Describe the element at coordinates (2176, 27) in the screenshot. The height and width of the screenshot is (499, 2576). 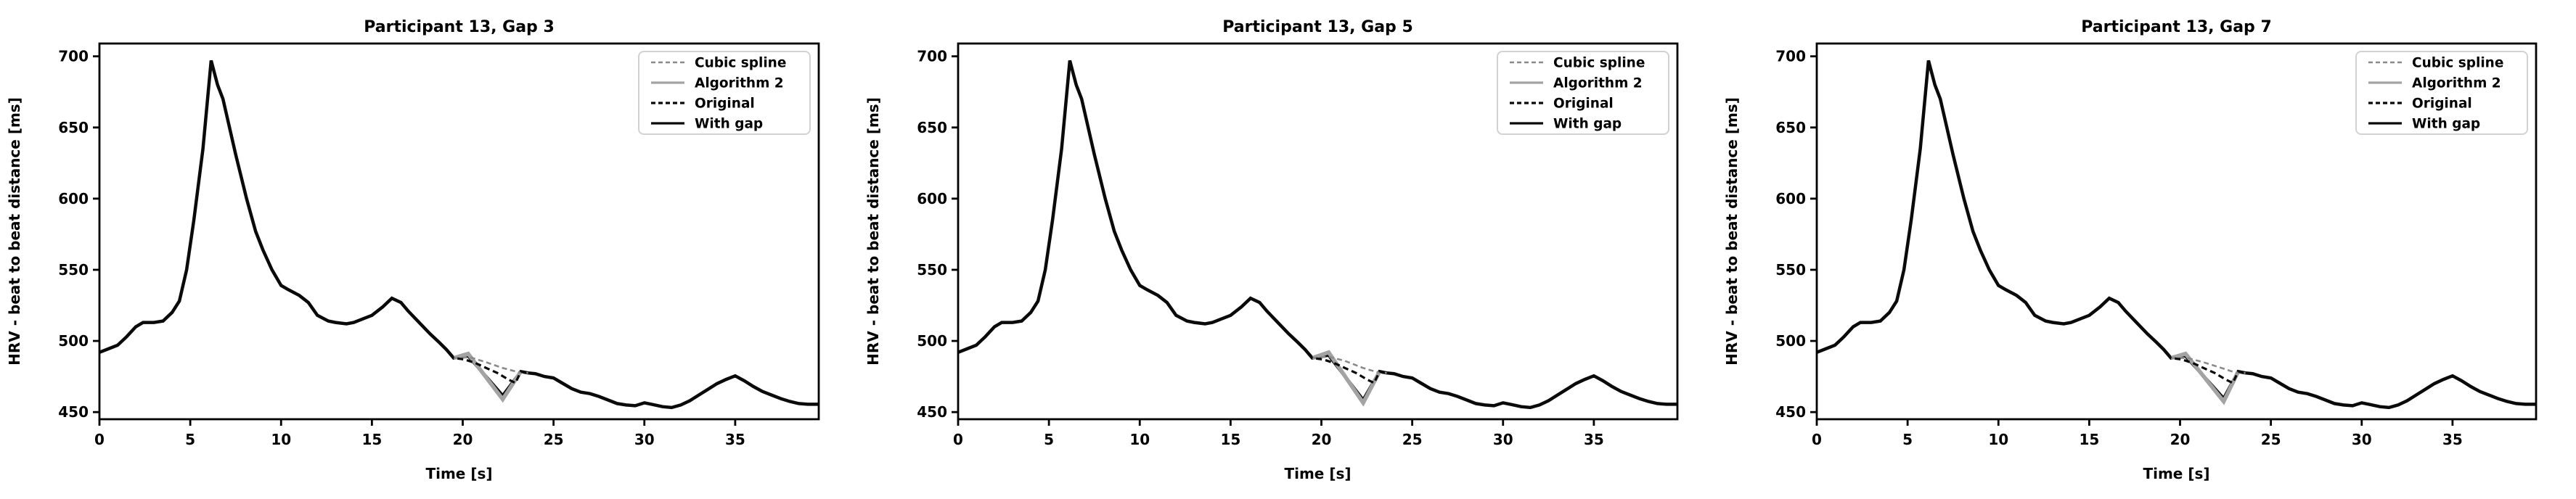
I see `subplot-title: Participant 13, Gap 7` at that location.